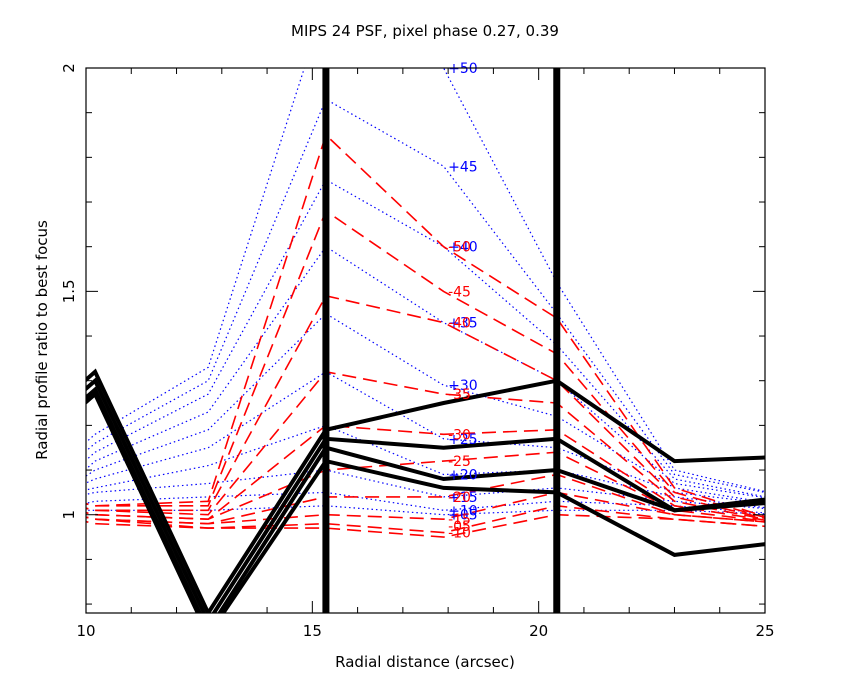 Image resolution: width=850 pixels, height=680 pixels. Describe the element at coordinates (764, 631) in the screenshot. I see `x-tick-label: 25` at that location.